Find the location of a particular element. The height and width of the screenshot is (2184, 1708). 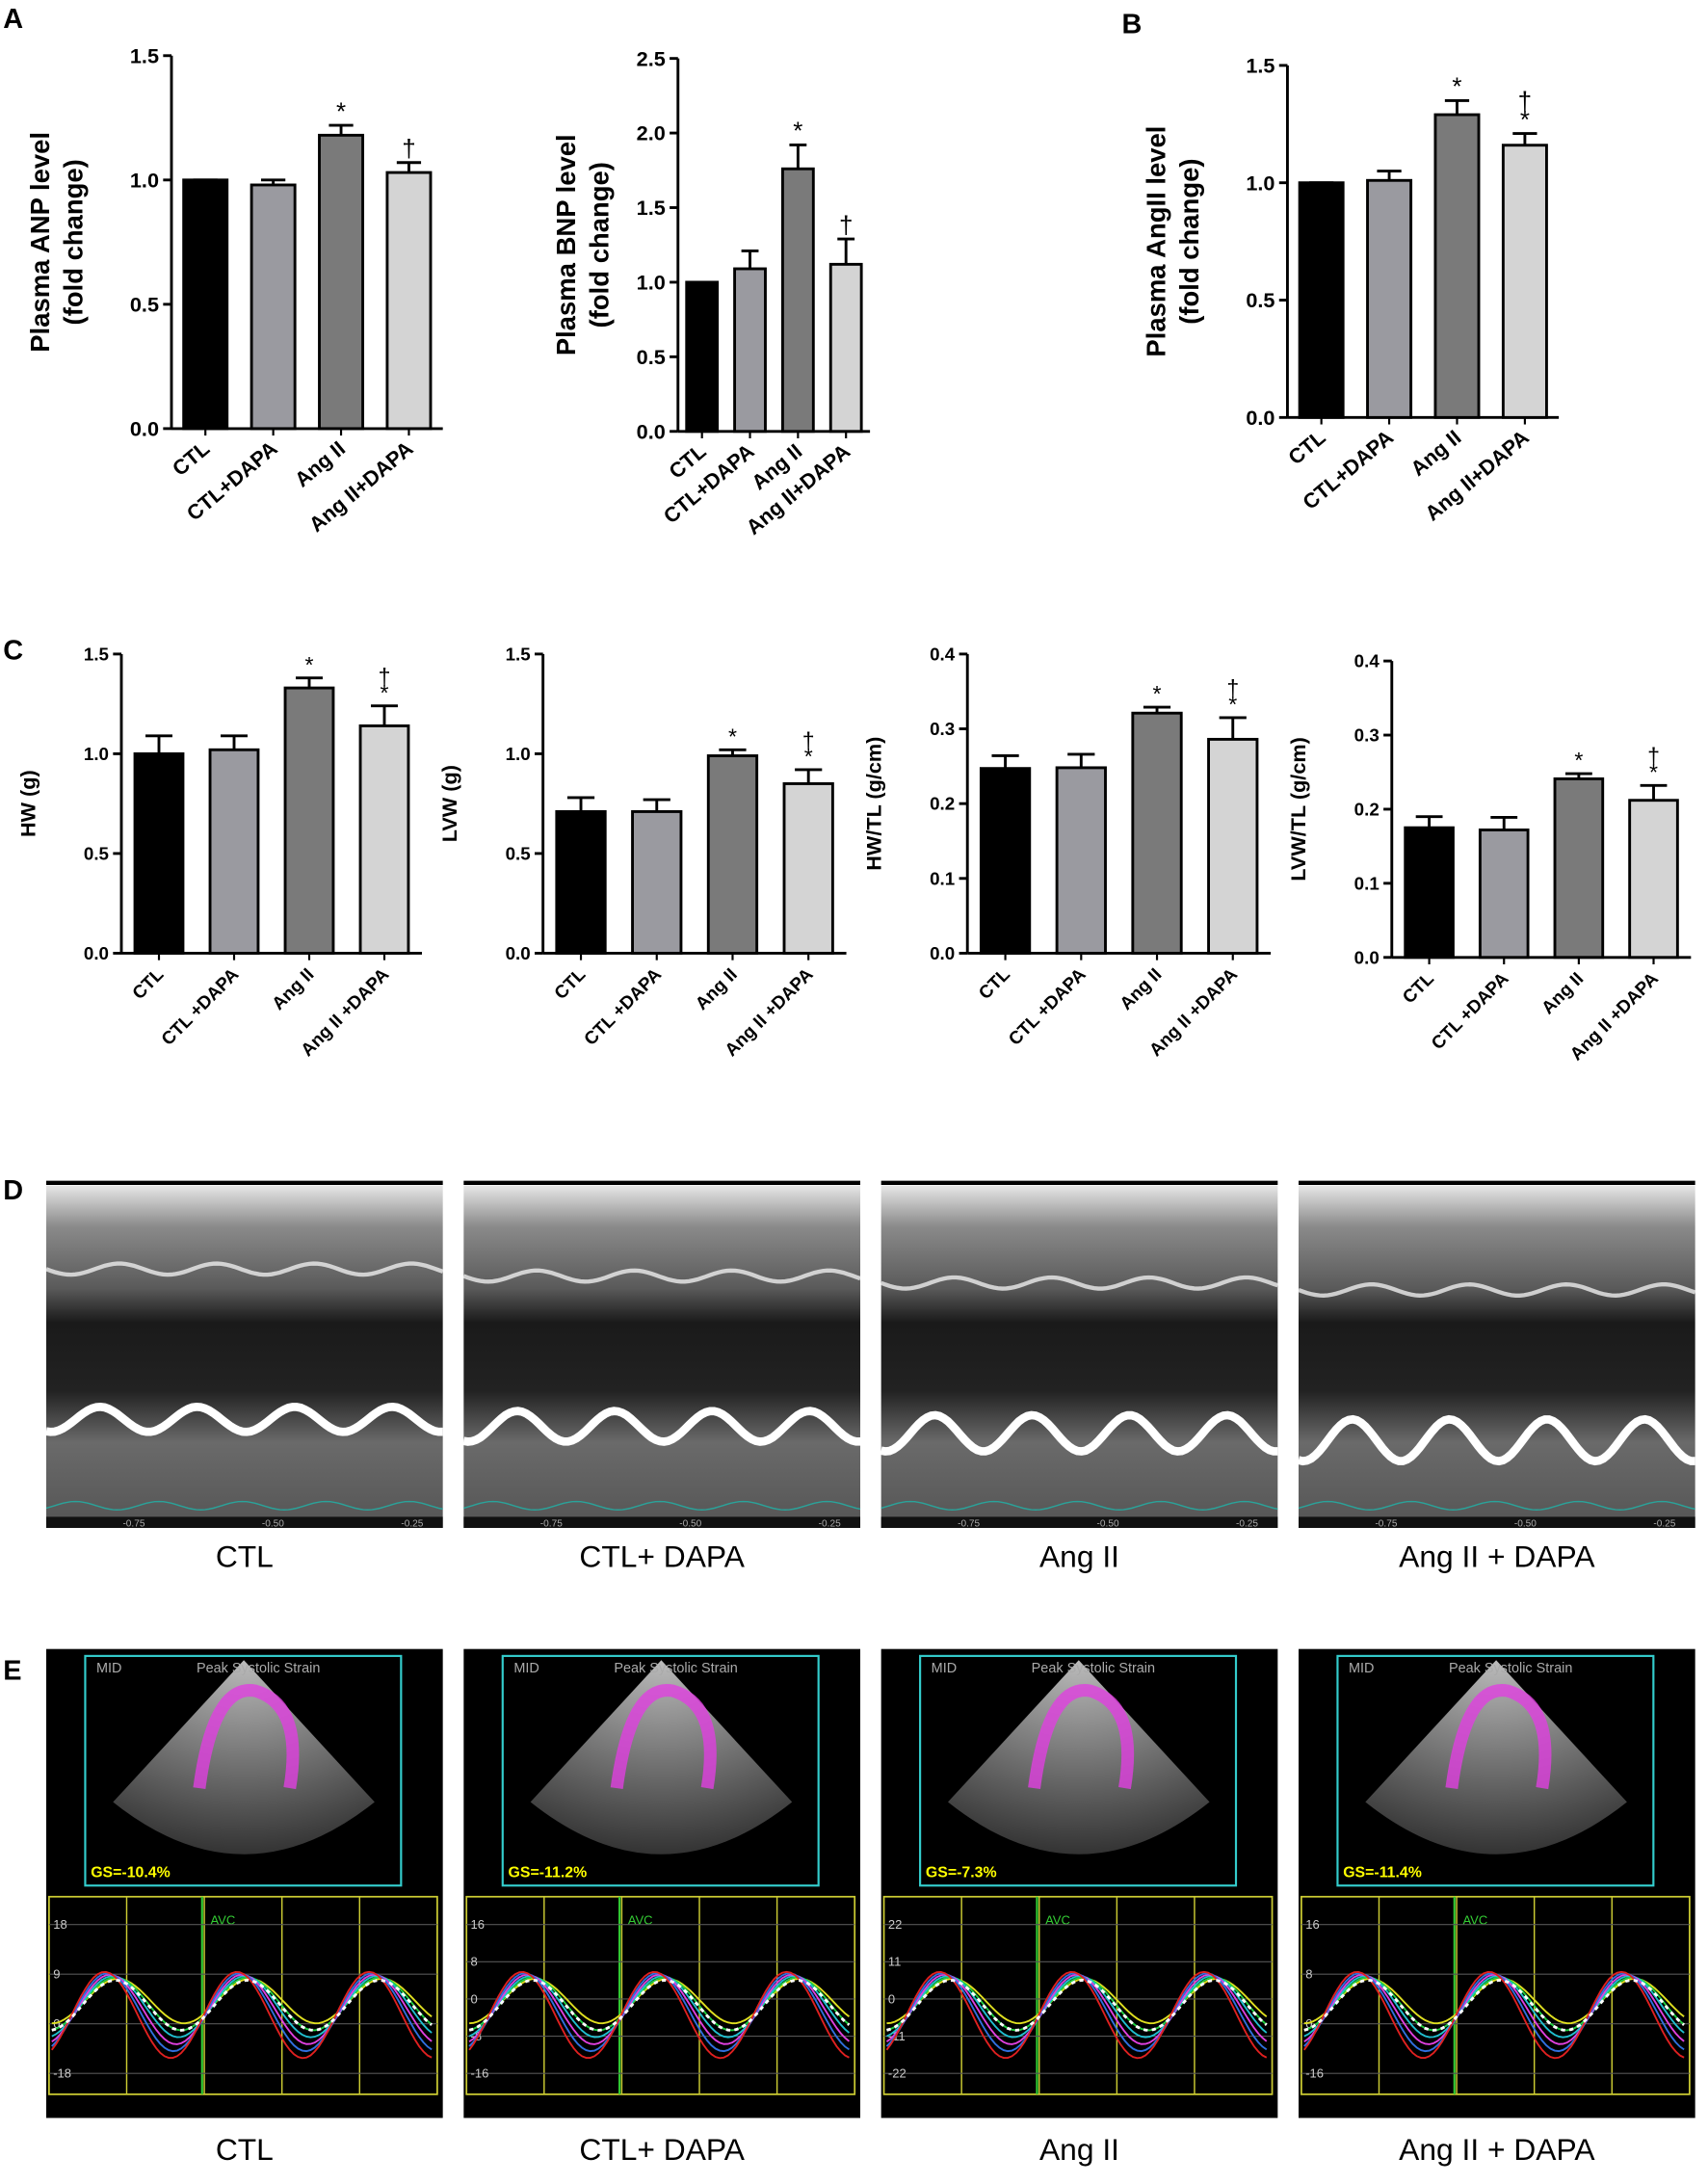

gs-value: GS=-11.4% is located at coordinates (1383, 1873).